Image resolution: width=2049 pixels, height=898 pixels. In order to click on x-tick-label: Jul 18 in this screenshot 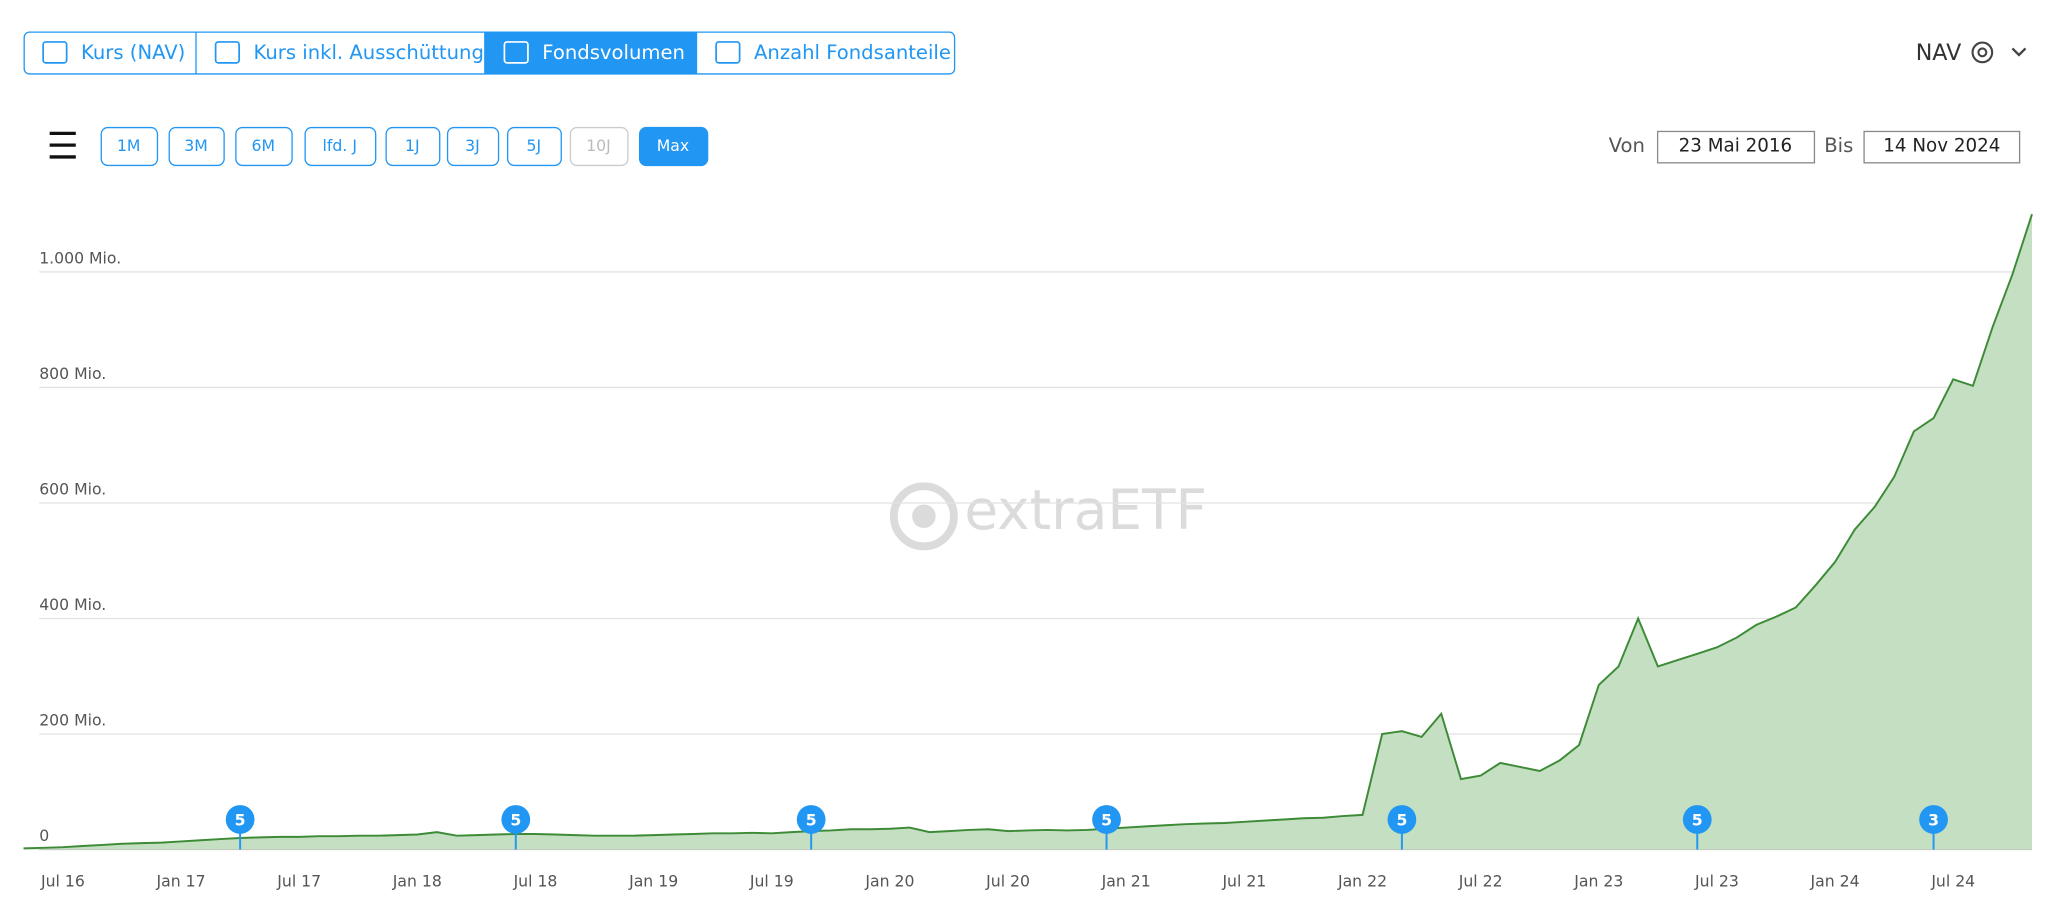, I will do `click(535, 881)`.